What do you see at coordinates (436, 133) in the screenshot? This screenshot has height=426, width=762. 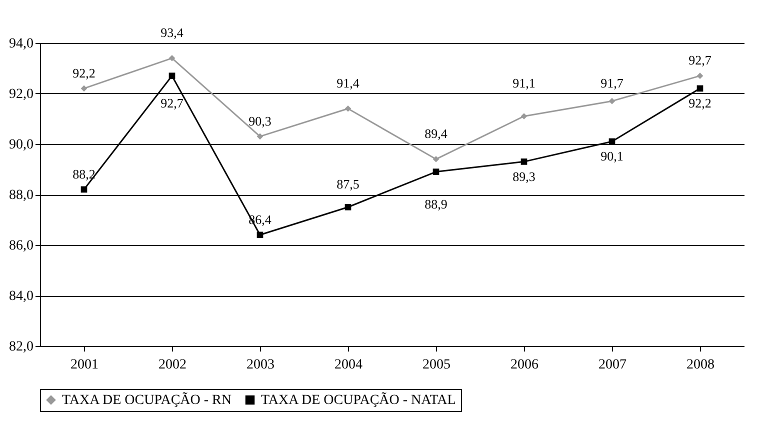 I see `data-label: 89,4` at bounding box center [436, 133].